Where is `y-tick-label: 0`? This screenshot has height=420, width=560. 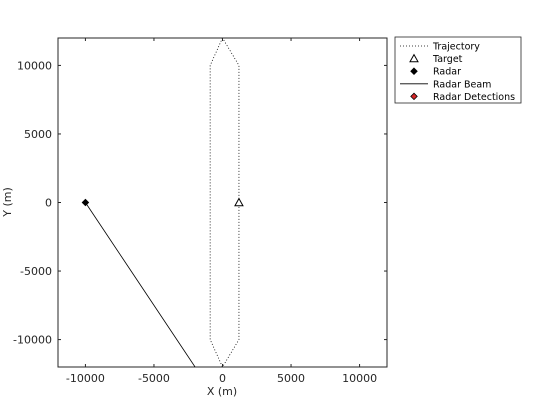
y-tick-label: 0 is located at coordinates (48, 203).